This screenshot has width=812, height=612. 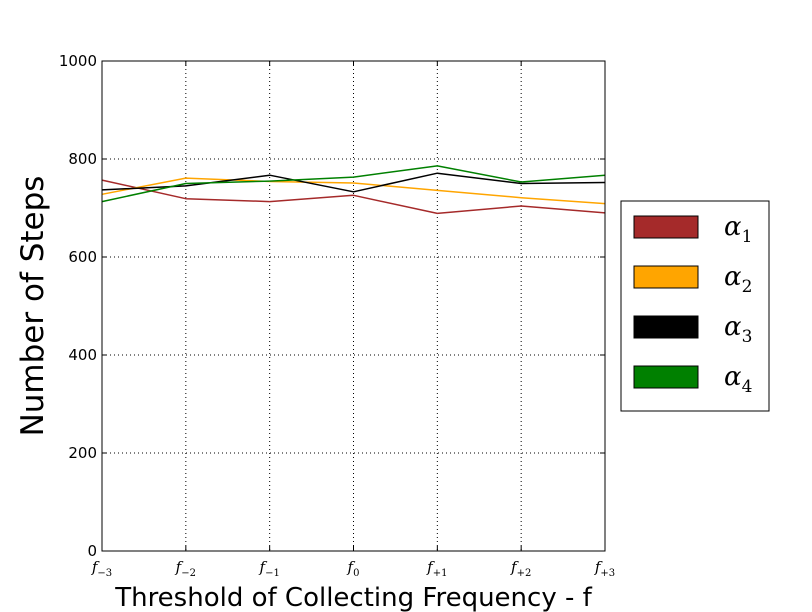 What do you see at coordinates (738, 279) in the screenshot?
I see `legend-label: α2` at bounding box center [738, 279].